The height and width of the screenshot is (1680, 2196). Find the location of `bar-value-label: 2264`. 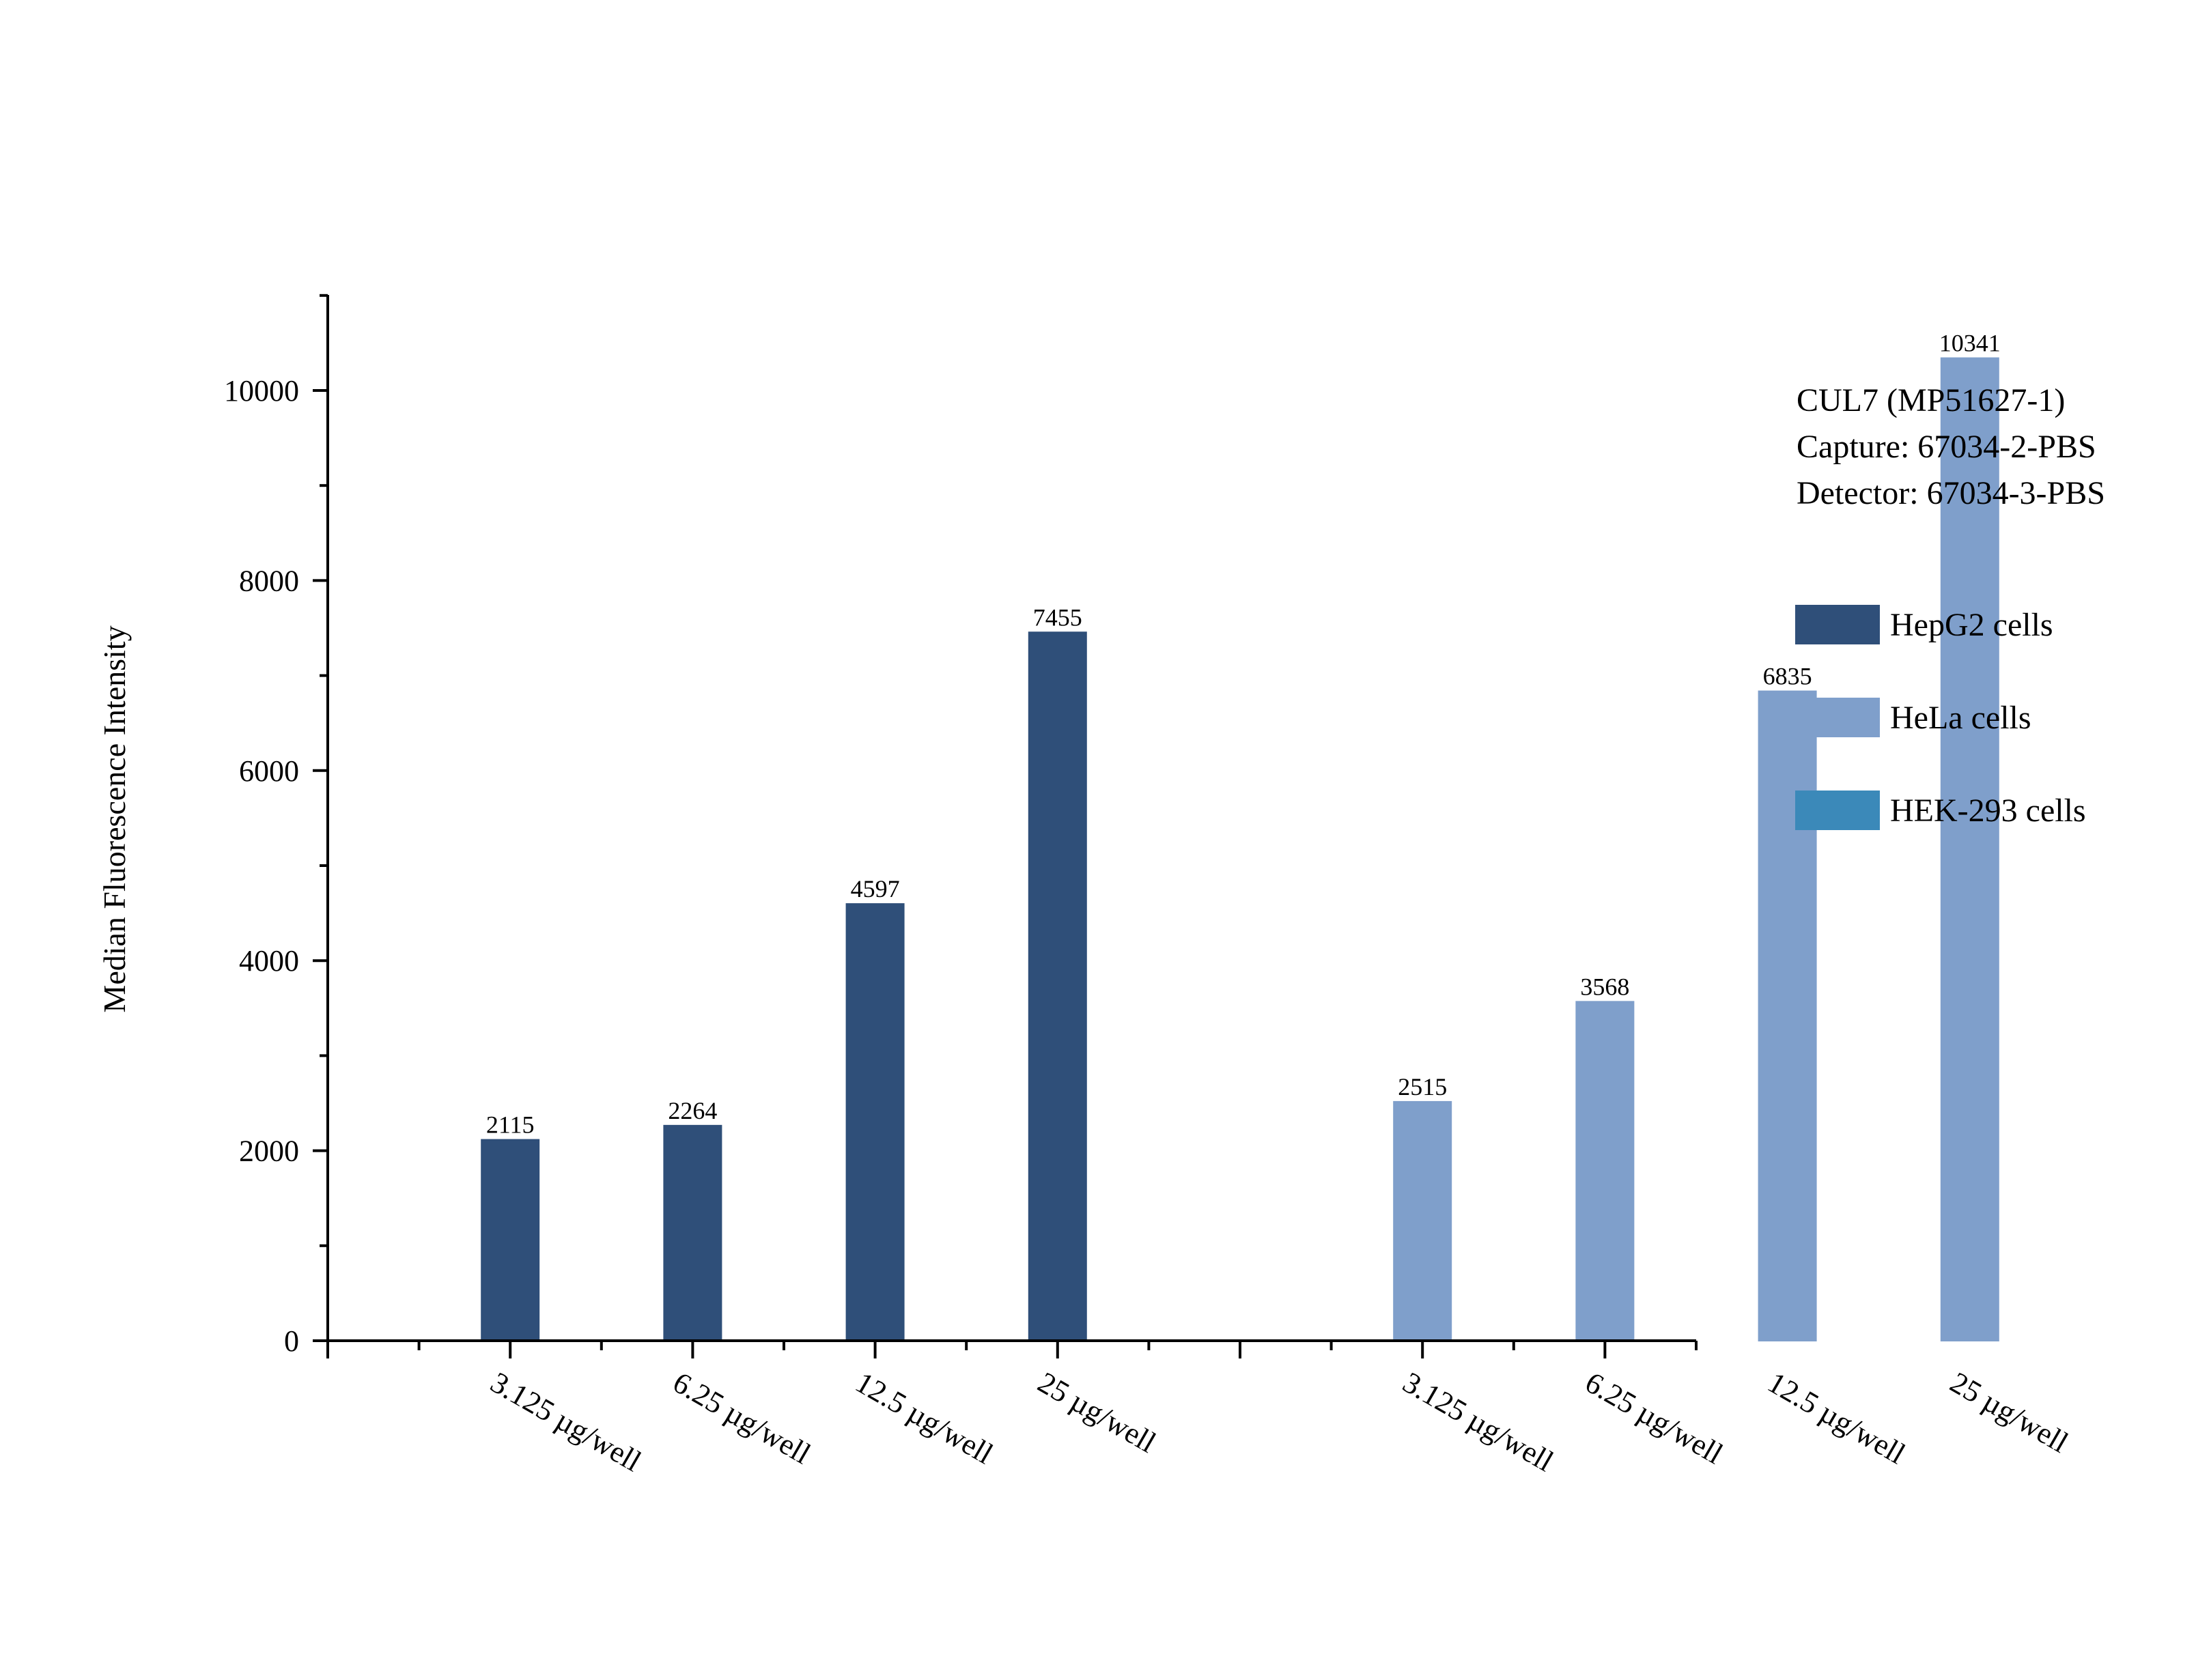

bar-value-label: 2264 is located at coordinates (692, 1110).